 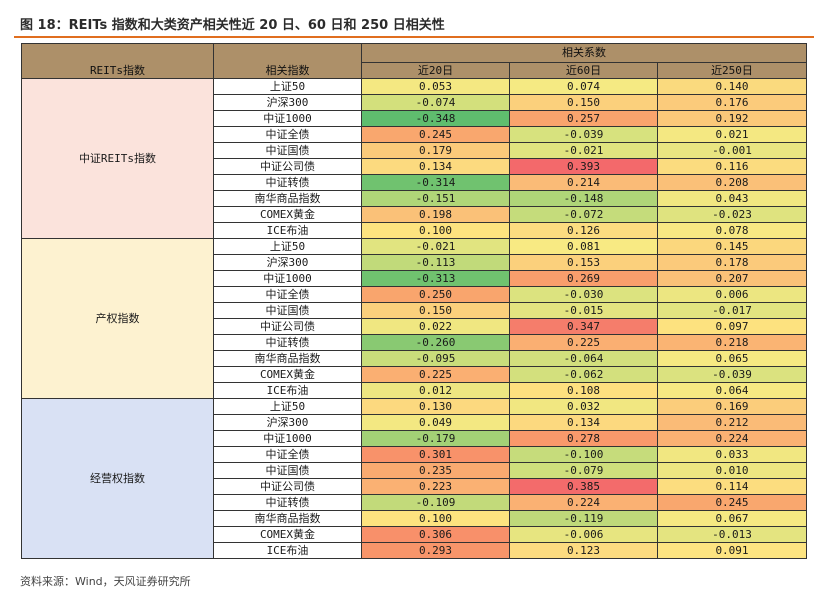 I want to click on title-rule, so click(x=414, y=37).